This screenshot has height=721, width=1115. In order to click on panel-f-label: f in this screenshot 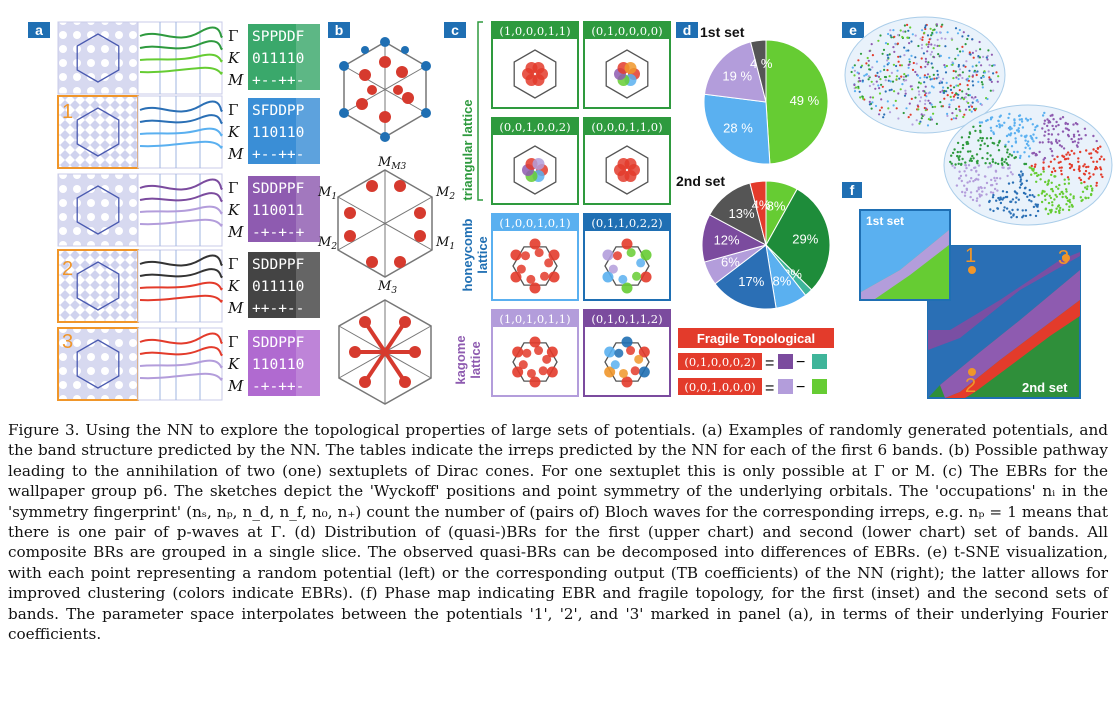, I will do `click(852, 190)`.